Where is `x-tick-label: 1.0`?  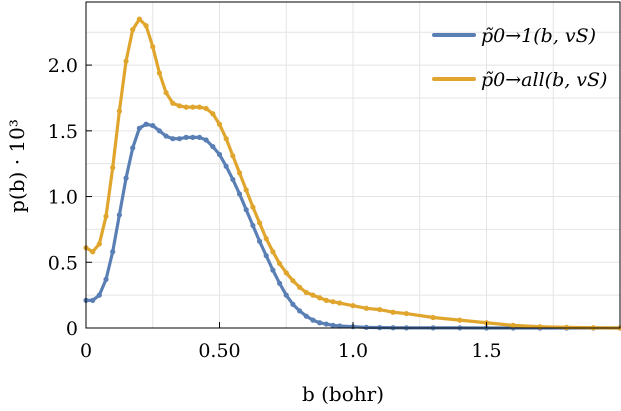
x-tick-label: 1.0 is located at coordinates (353, 351).